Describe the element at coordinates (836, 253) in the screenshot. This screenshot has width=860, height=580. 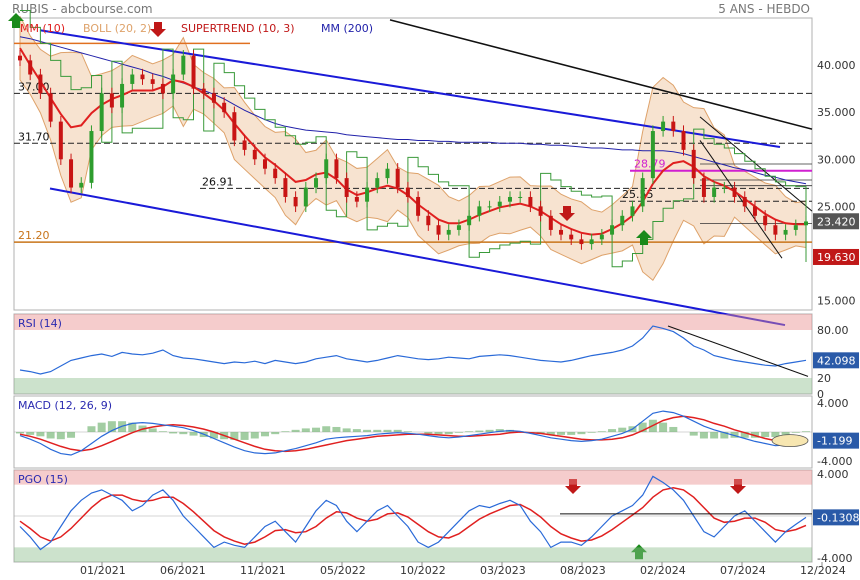
I see `price-y-tick: 20.000` at that location.